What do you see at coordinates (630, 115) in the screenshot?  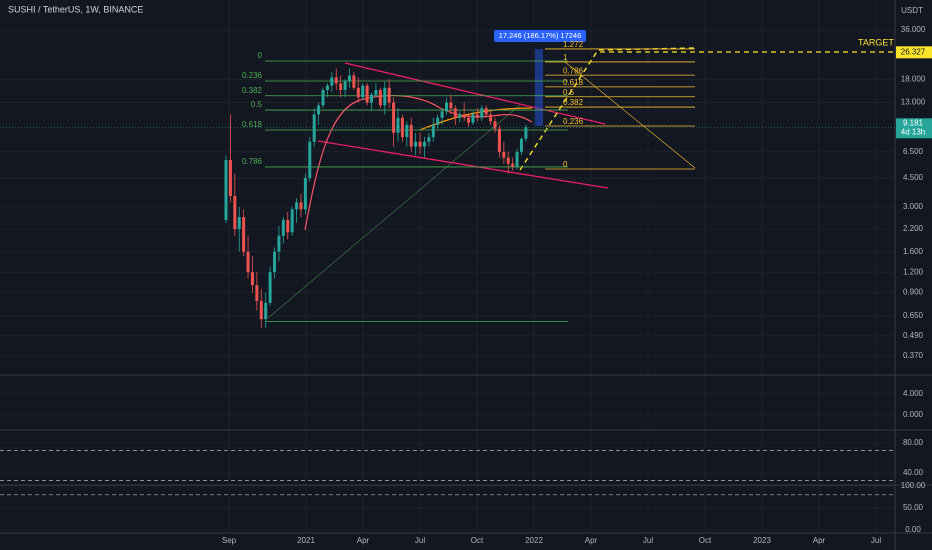 I see `trend-line` at bounding box center [630, 115].